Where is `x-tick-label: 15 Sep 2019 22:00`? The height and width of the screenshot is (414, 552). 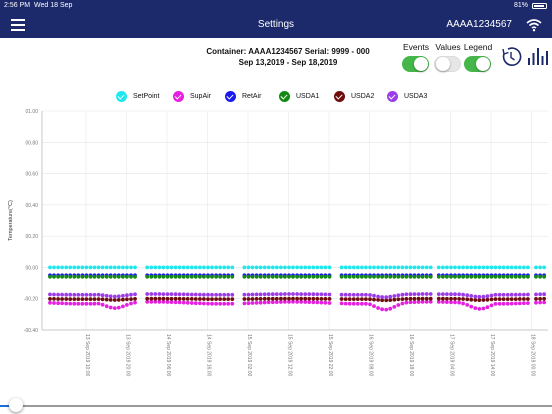 x-tick-label: 15 Sep 2019 22:00 is located at coordinates (330, 355).